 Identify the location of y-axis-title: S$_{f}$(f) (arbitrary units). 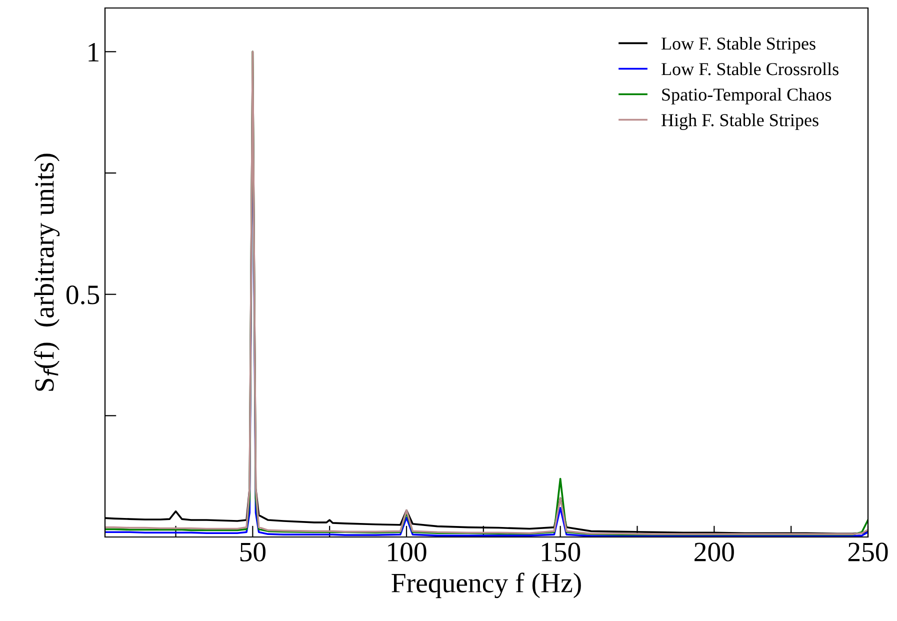
(47, 272).